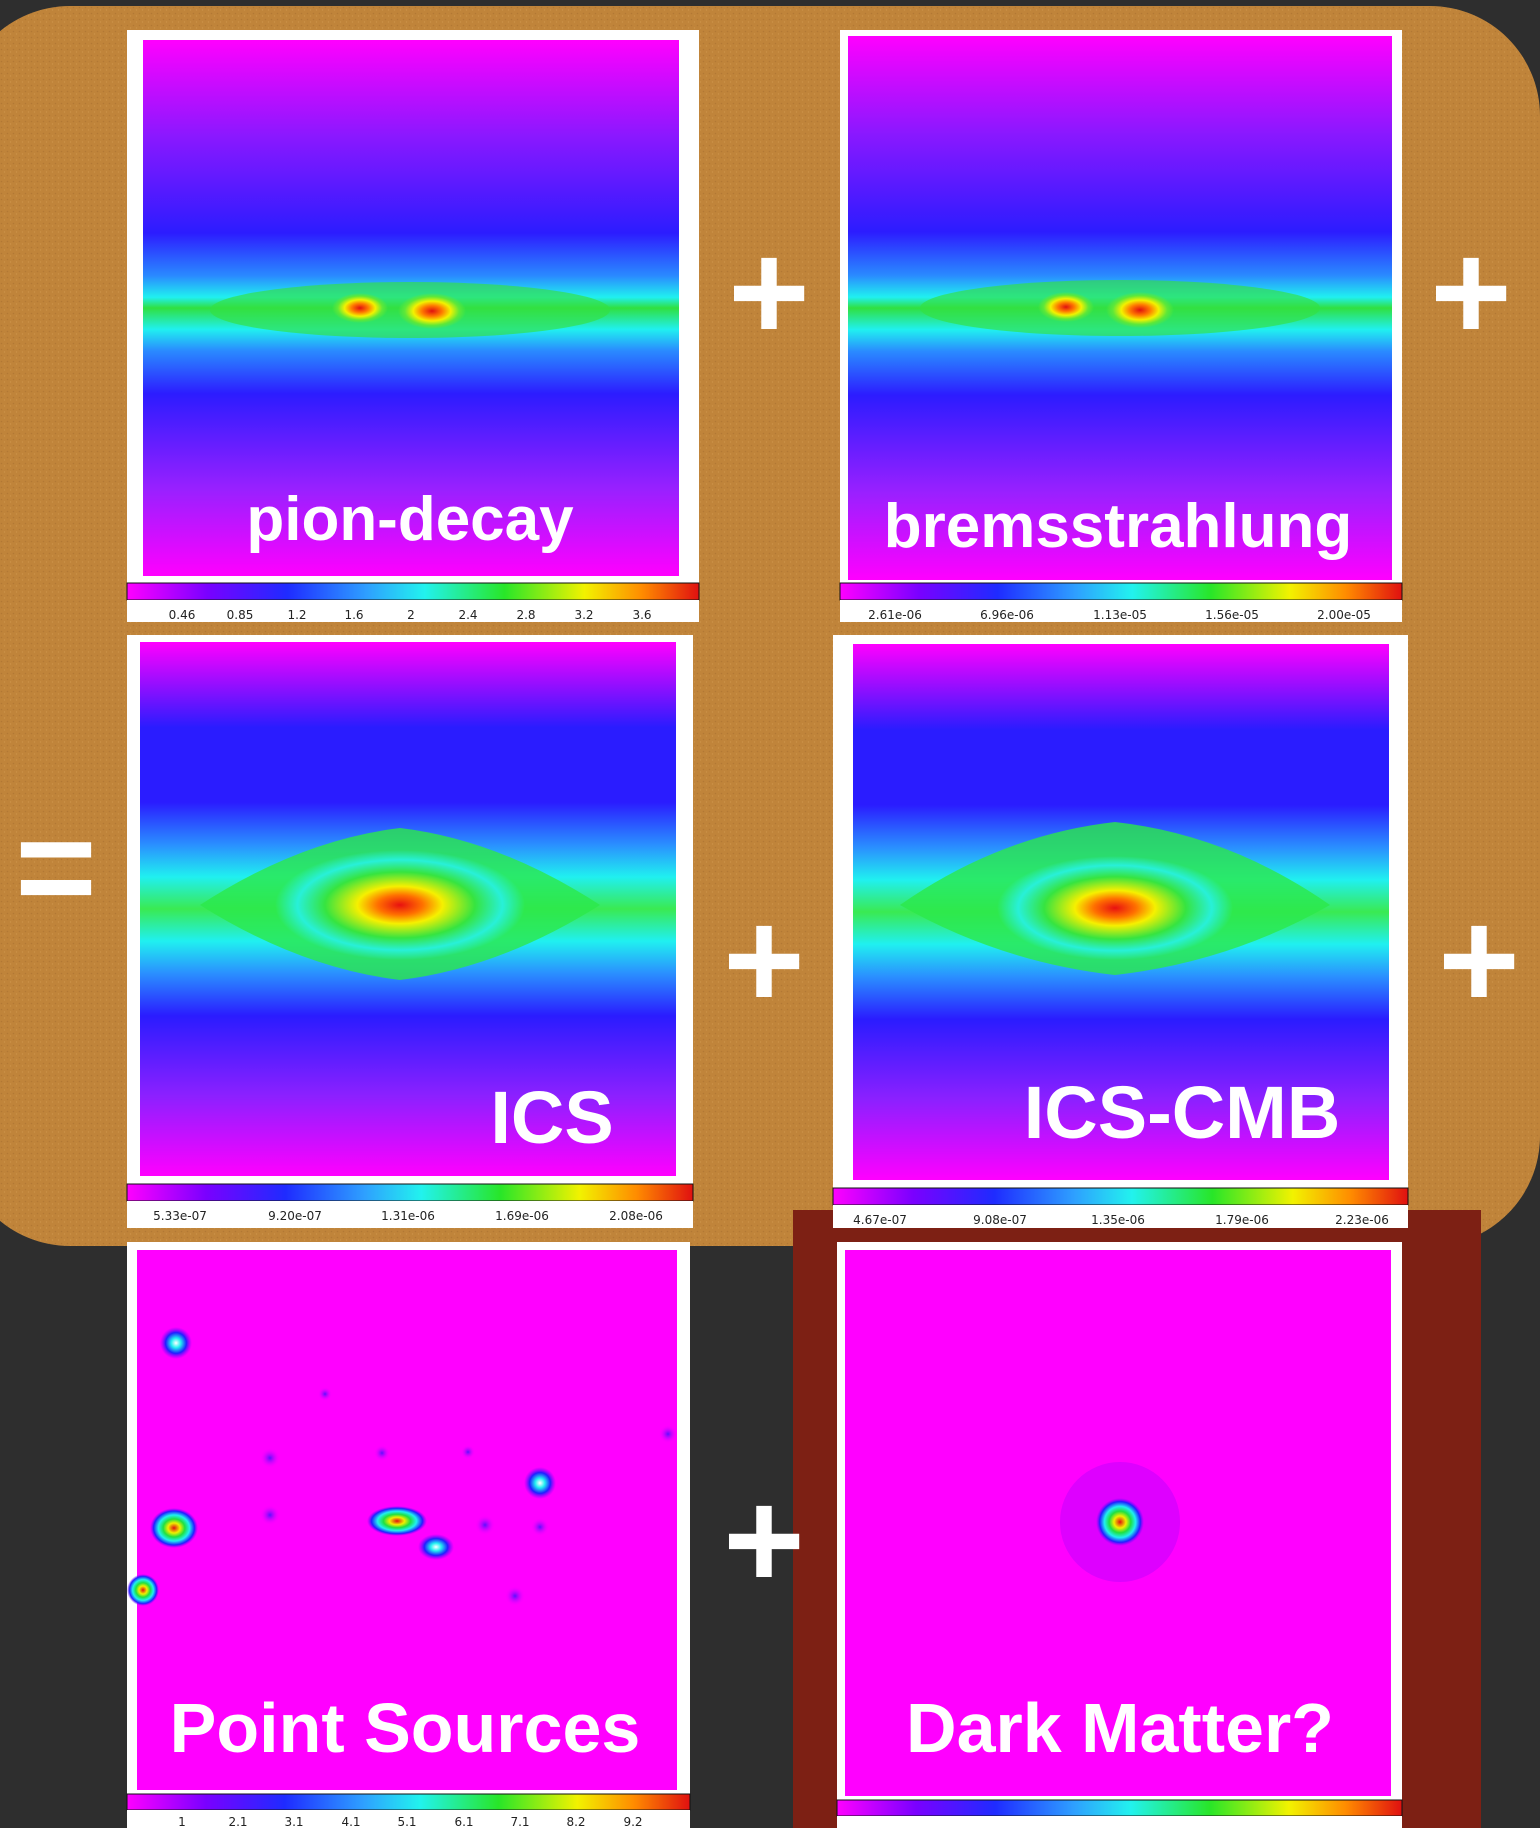 This screenshot has height=1828, width=1540. Describe the element at coordinates (636, 1216) in the screenshot. I see `tick-label: 2.08e-06` at that location.